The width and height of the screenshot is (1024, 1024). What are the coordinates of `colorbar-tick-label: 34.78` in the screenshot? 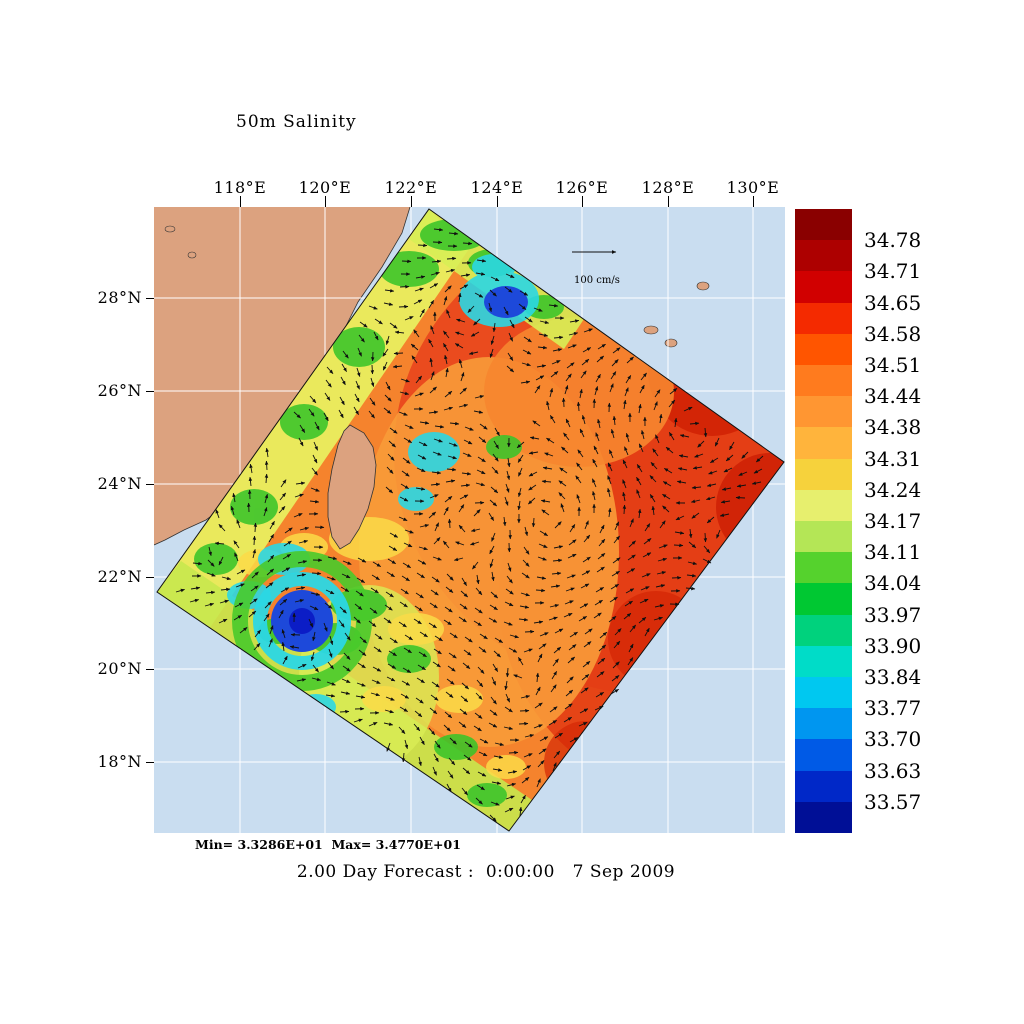 It's located at (893, 240).